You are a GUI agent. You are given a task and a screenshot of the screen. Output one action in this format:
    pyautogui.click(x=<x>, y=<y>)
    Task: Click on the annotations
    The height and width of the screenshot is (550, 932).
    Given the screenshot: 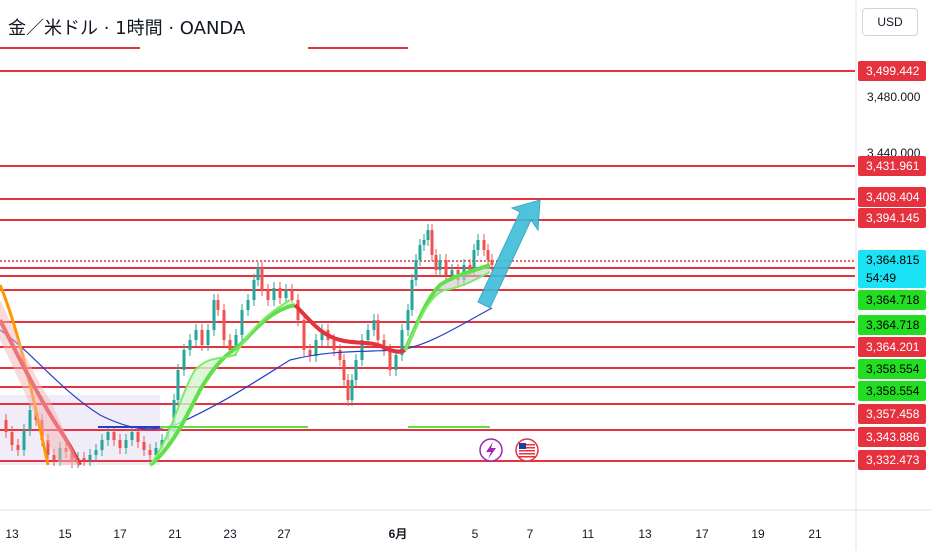 What is the action you would take?
    pyautogui.click(x=509, y=330)
    